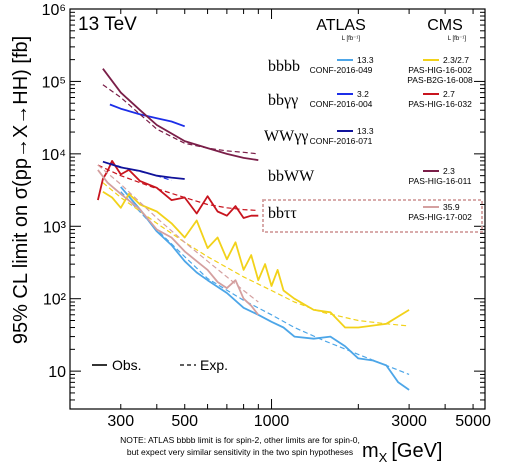 The height and width of the screenshot is (470, 507). I want to click on legend-ref: PAS-B2G-16-008, so click(440, 80).